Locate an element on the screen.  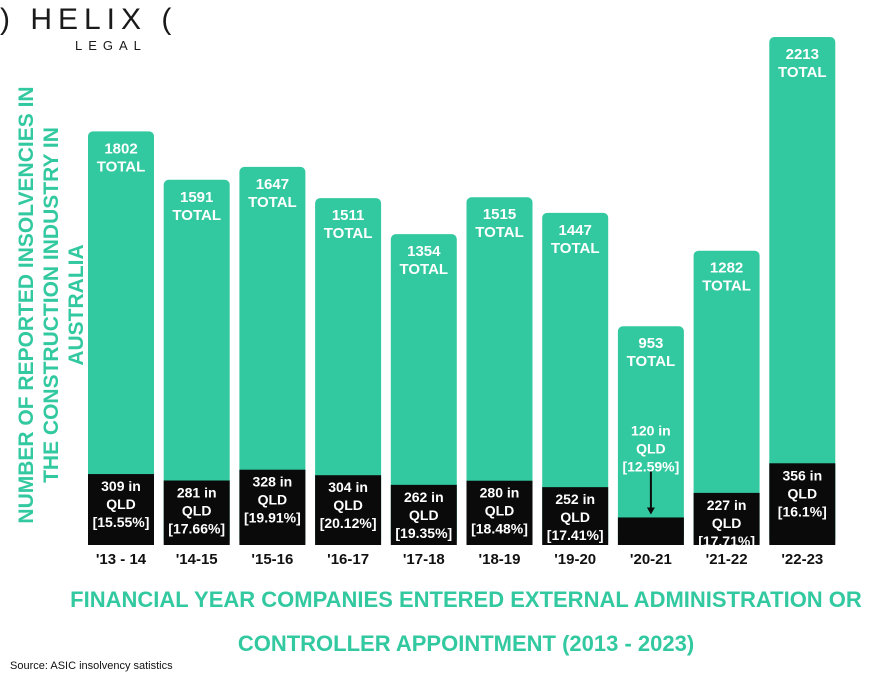
total-label: 1647 is located at coordinates (272, 184).